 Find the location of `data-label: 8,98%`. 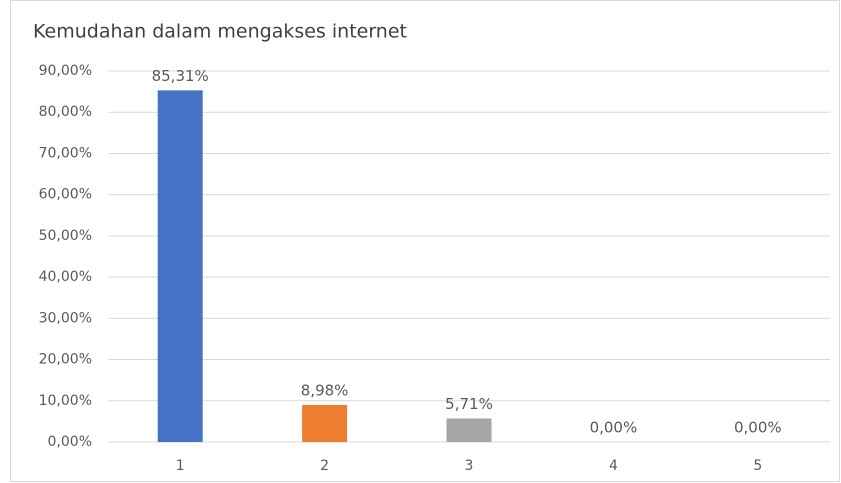

data-label: 8,98% is located at coordinates (325, 390).